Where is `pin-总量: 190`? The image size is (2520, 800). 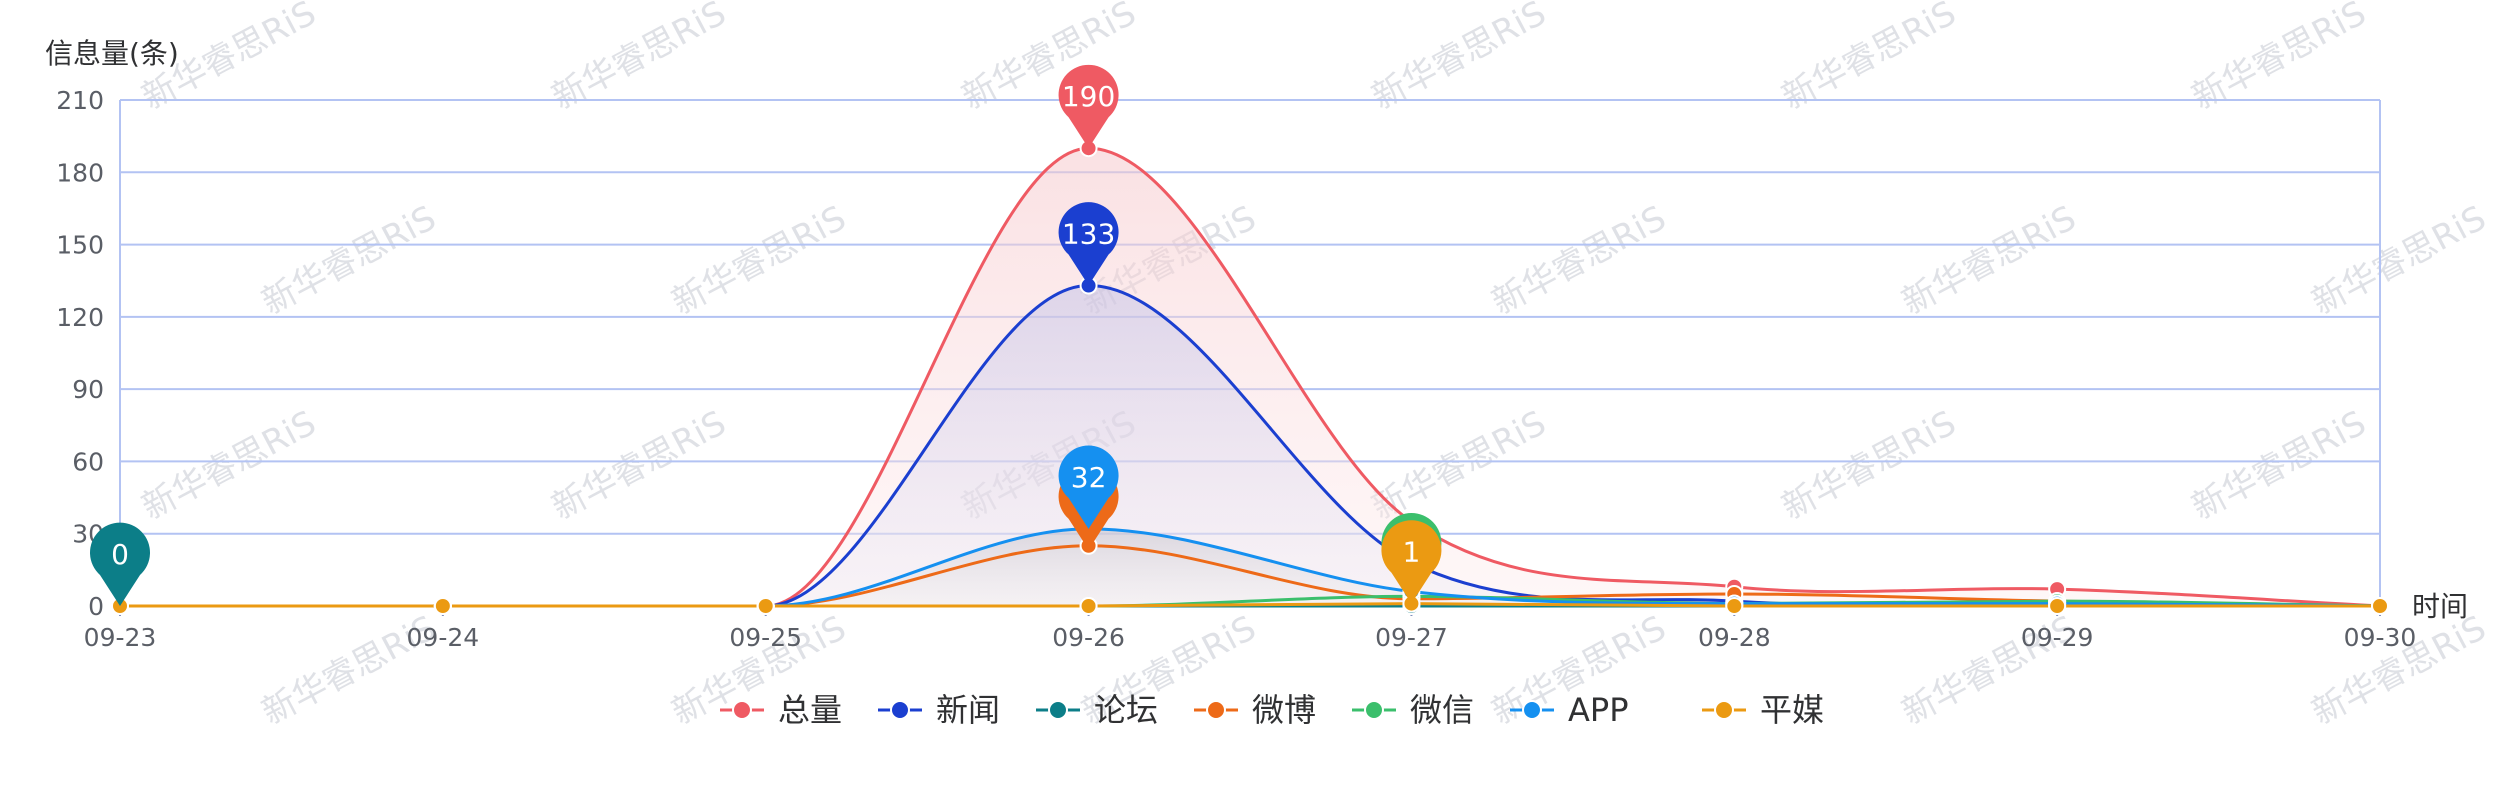 pin-总量: 190 is located at coordinates (1088, 106).